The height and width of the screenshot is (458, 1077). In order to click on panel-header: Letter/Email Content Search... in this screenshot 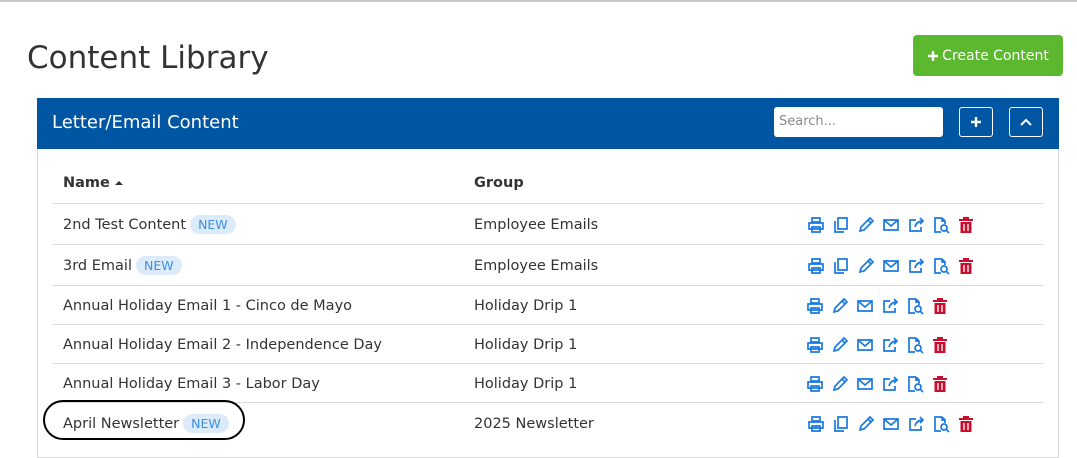, I will do `click(548, 123)`.